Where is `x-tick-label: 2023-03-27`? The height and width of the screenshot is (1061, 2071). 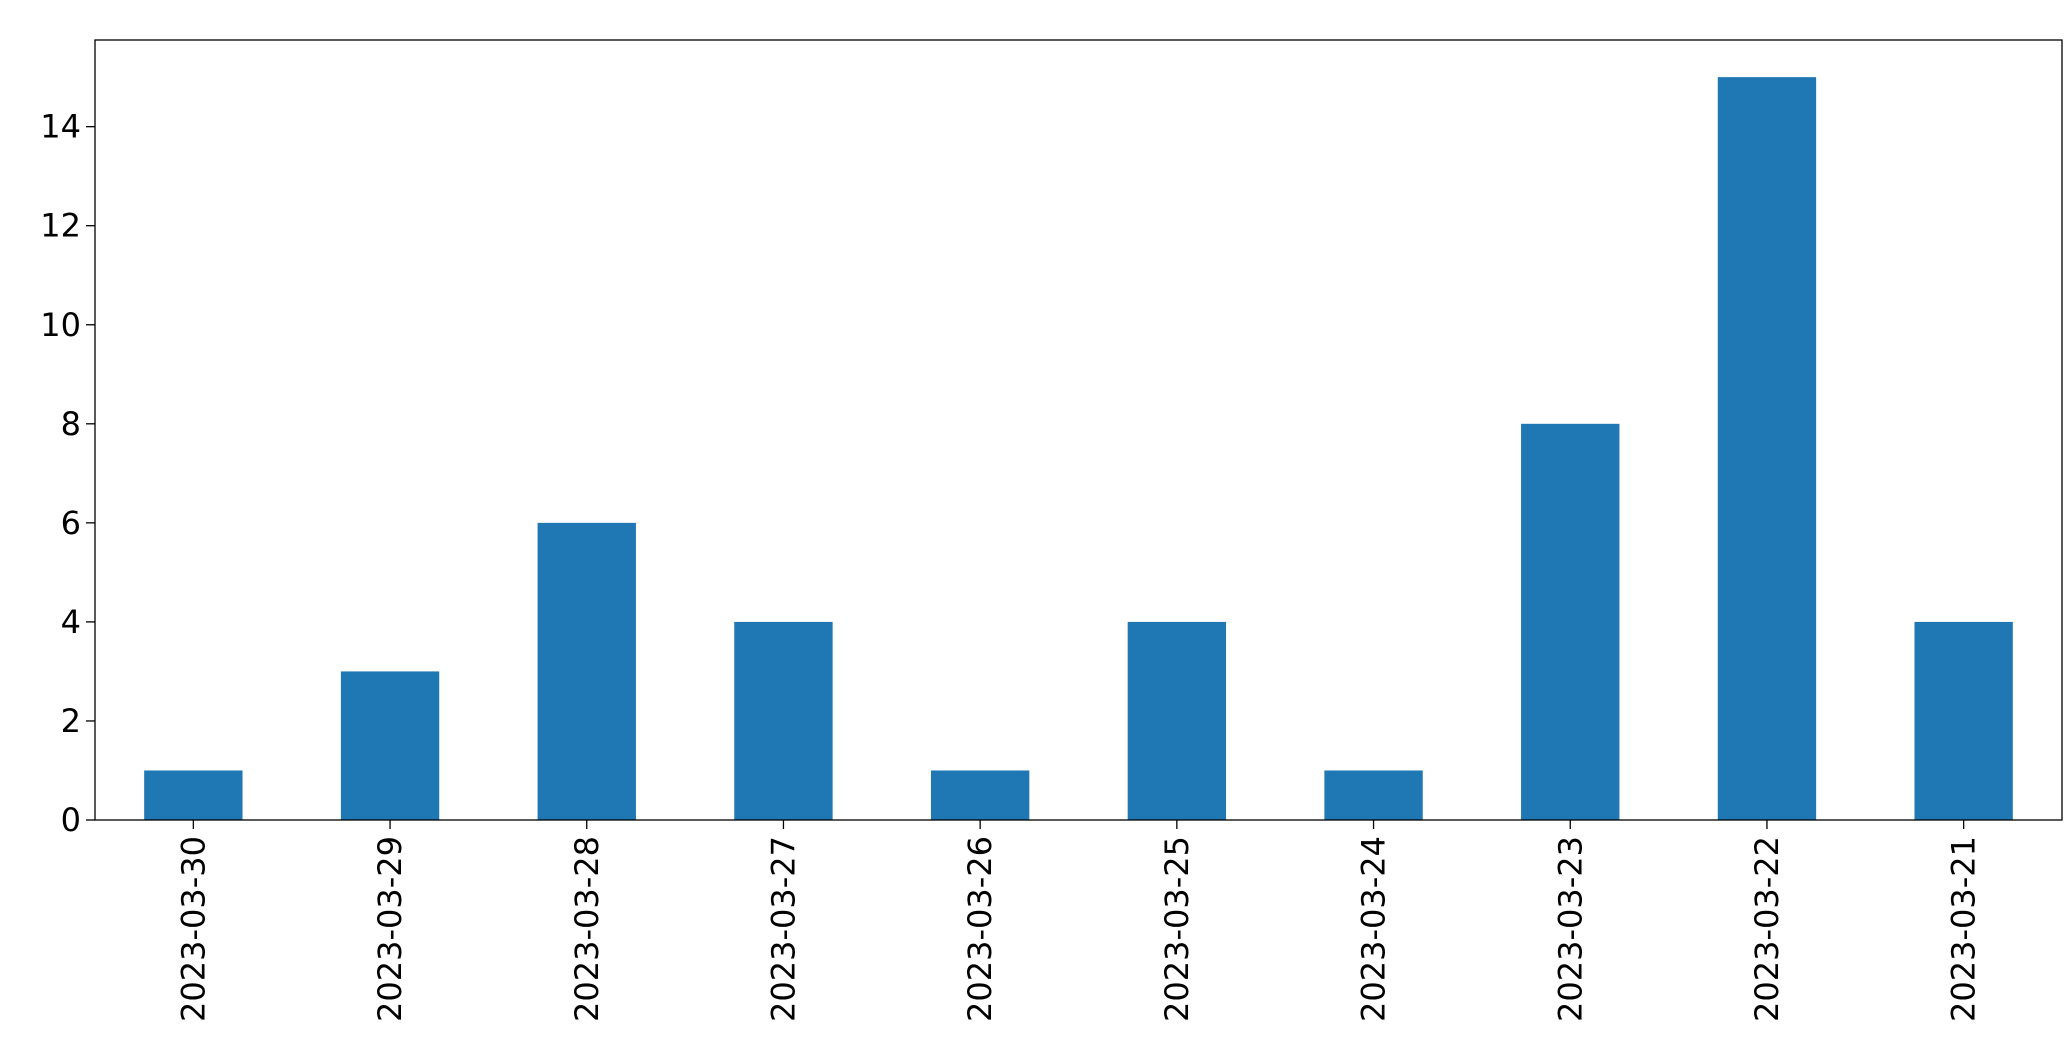 x-tick-label: 2023-03-27 is located at coordinates (783, 929).